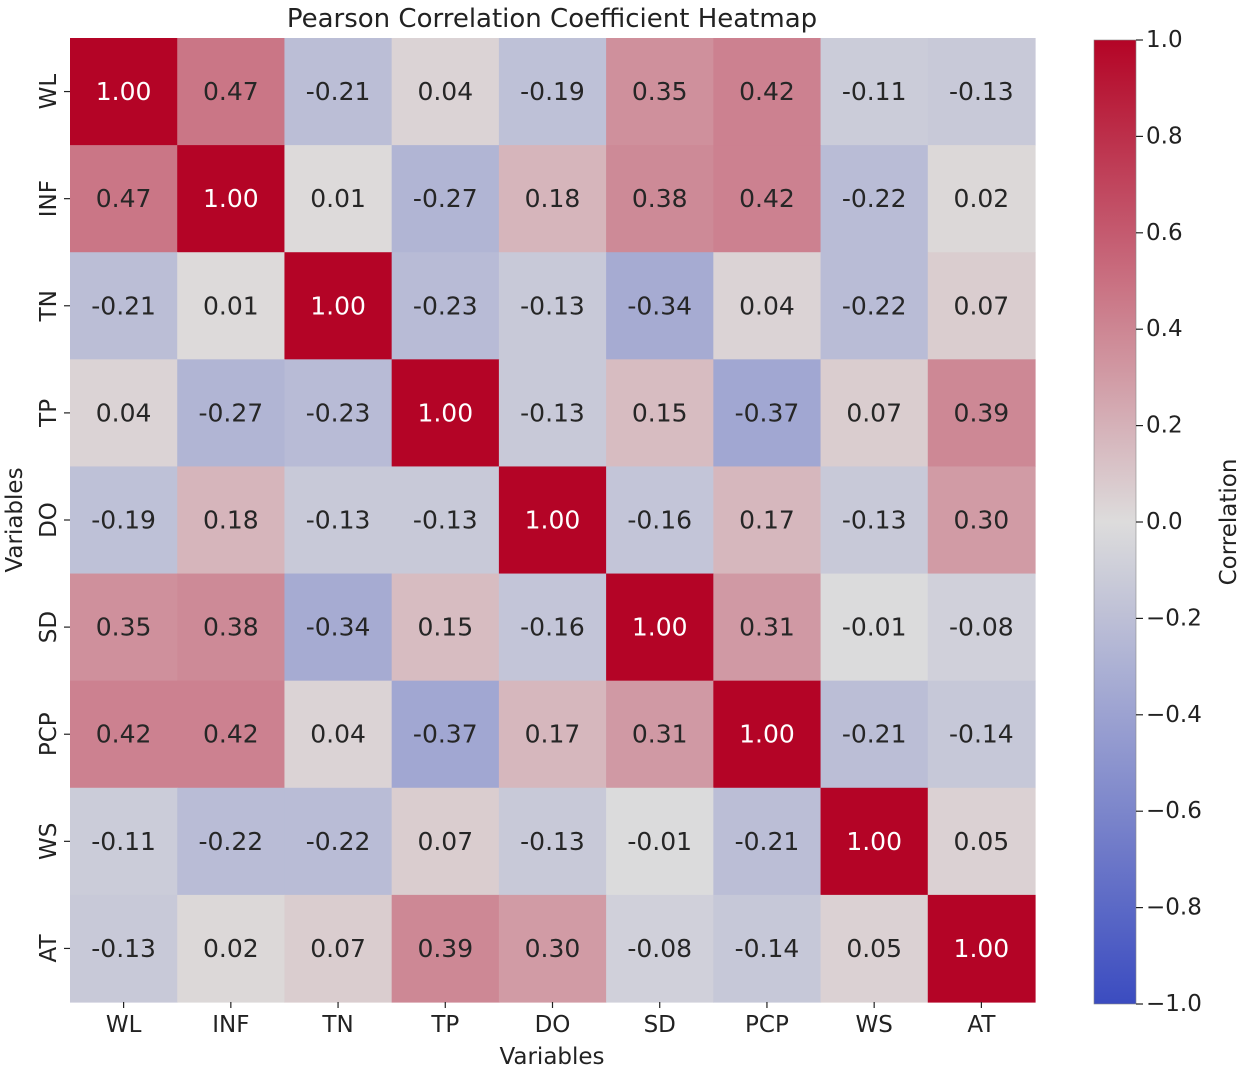  What do you see at coordinates (49, 947) in the screenshot?
I see `y-tick-label: AT` at bounding box center [49, 947].